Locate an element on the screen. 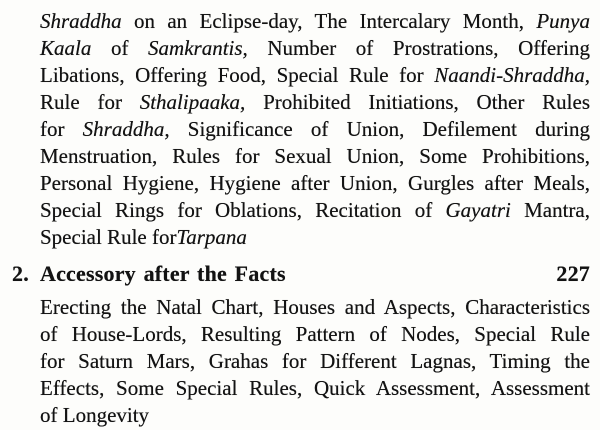 The height and width of the screenshot is (430, 600). entry-number: 2. is located at coordinates (20, 273).